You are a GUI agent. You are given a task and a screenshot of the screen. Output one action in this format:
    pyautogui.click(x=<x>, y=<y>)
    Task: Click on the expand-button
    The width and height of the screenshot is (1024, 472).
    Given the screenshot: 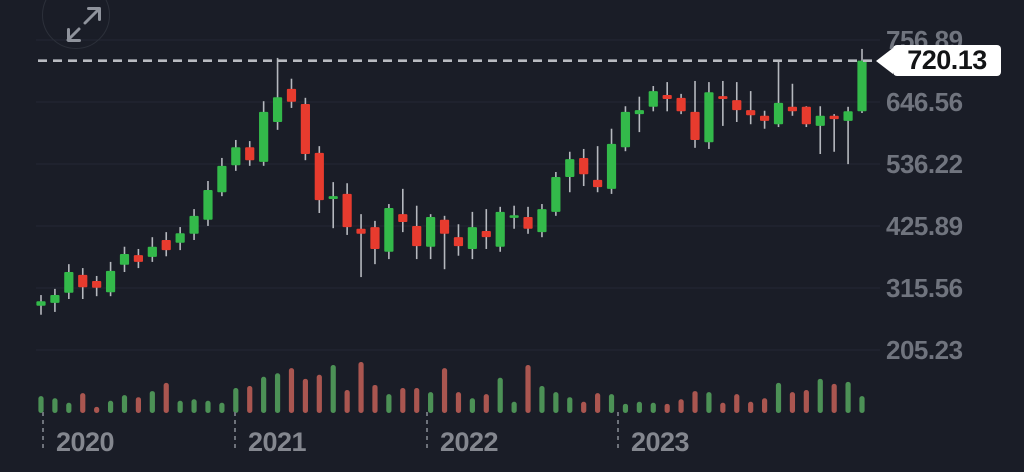 What is the action you would take?
    pyautogui.click(x=76, y=24)
    